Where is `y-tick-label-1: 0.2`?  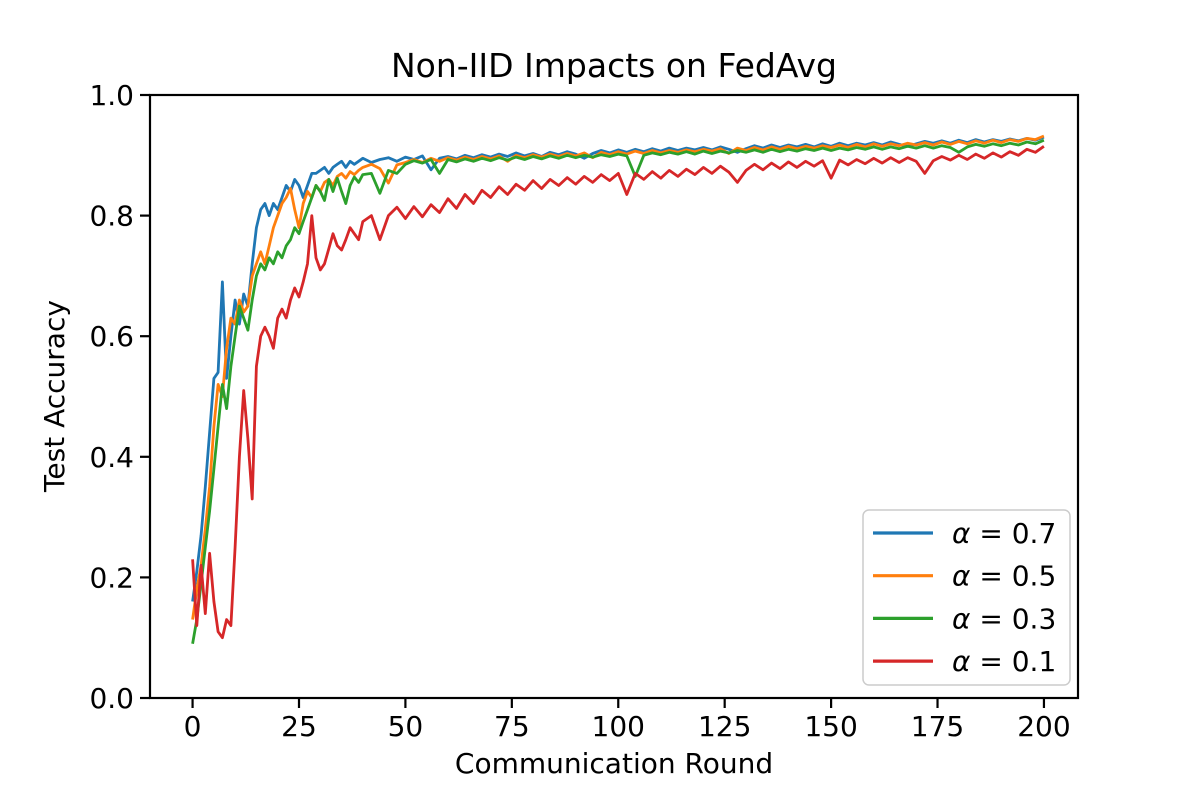 y-tick-label-1: 0.2 is located at coordinates (111, 577).